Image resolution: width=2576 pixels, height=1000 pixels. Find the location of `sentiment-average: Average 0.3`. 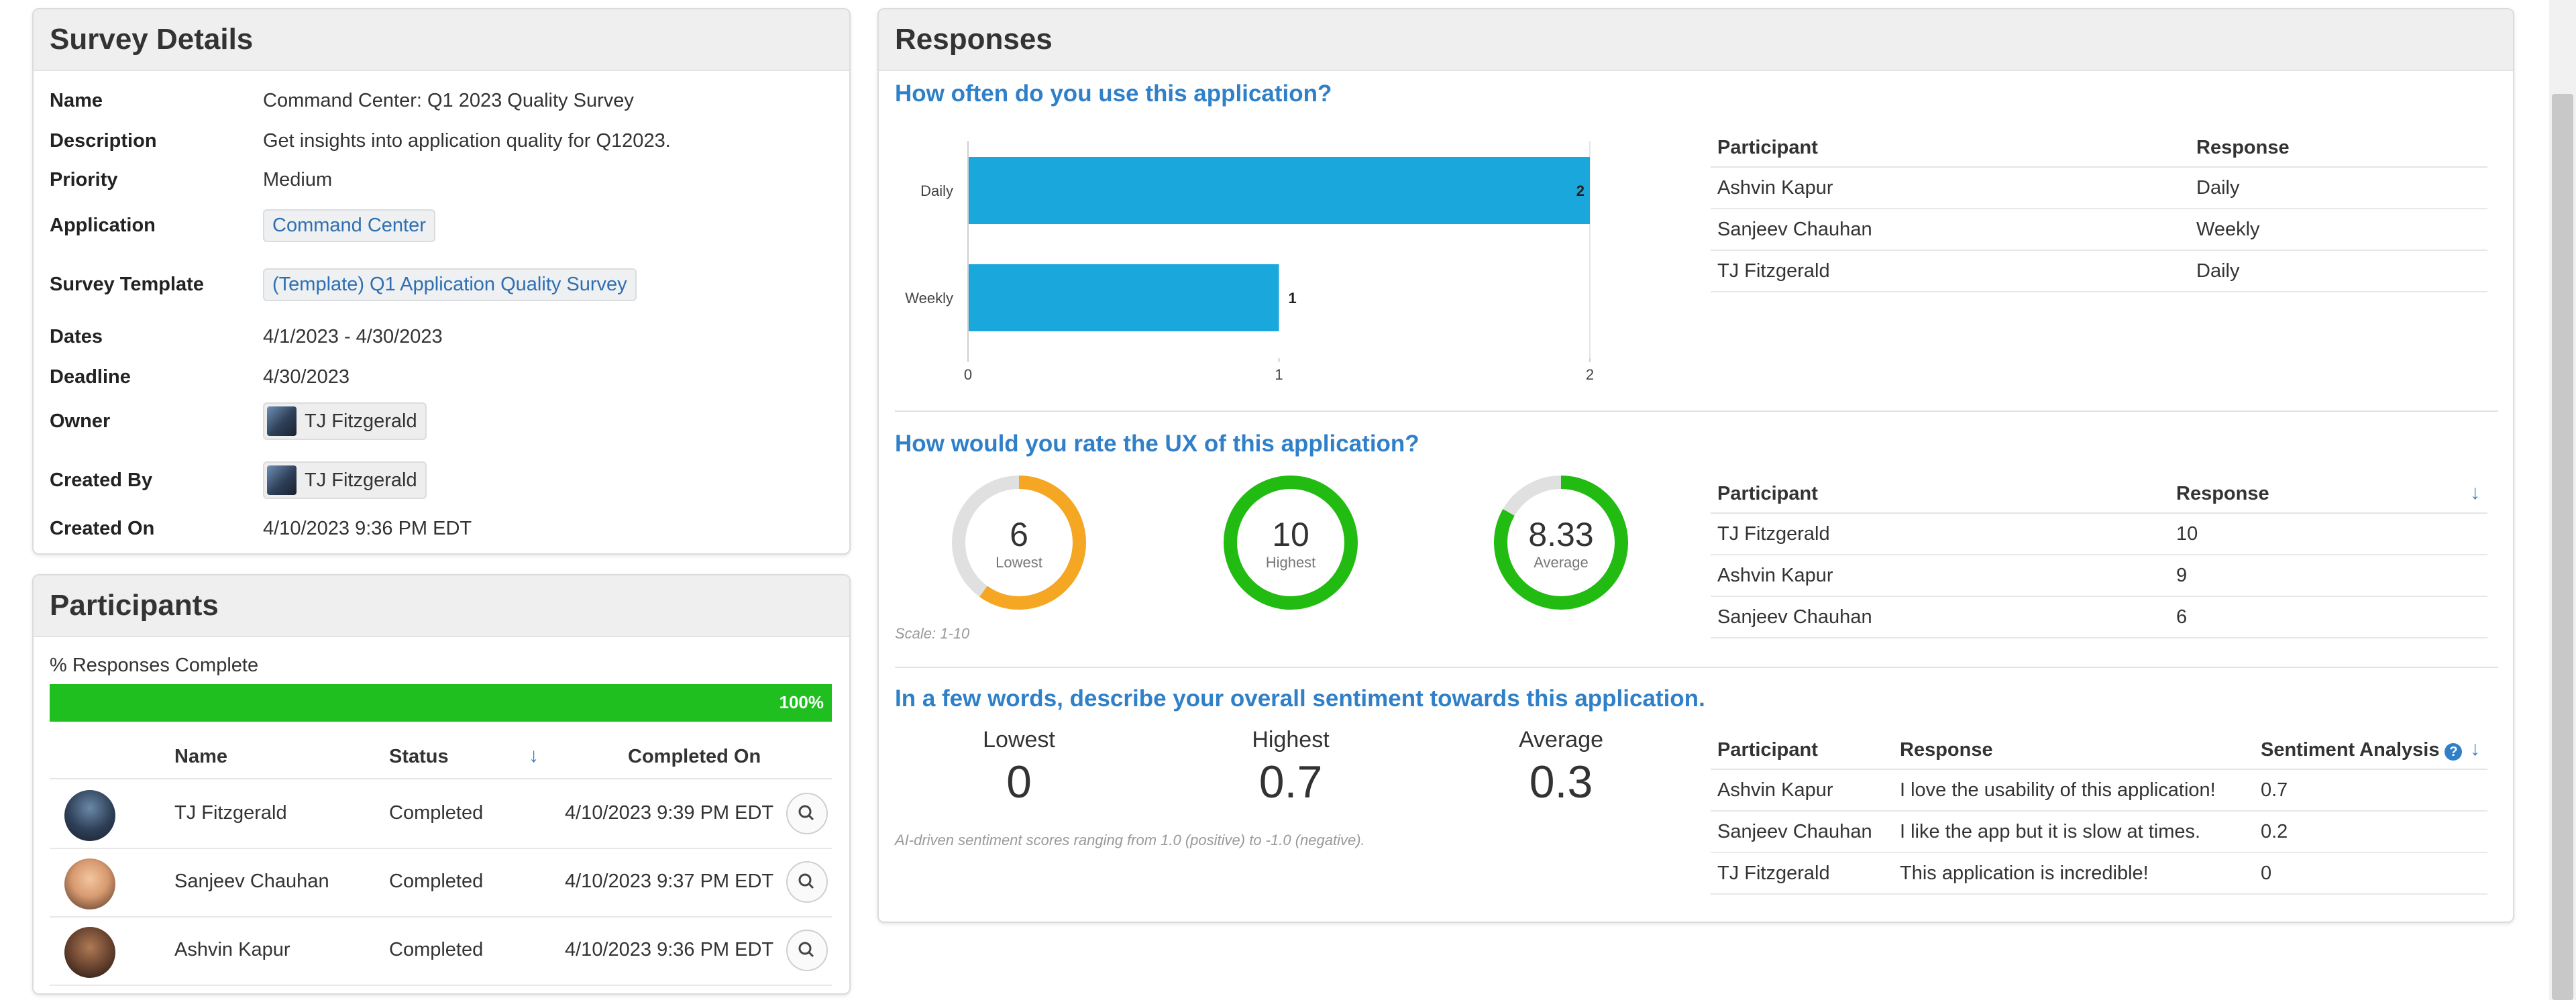

sentiment-average: Average 0.3 is located at coordinates (1561, 767).